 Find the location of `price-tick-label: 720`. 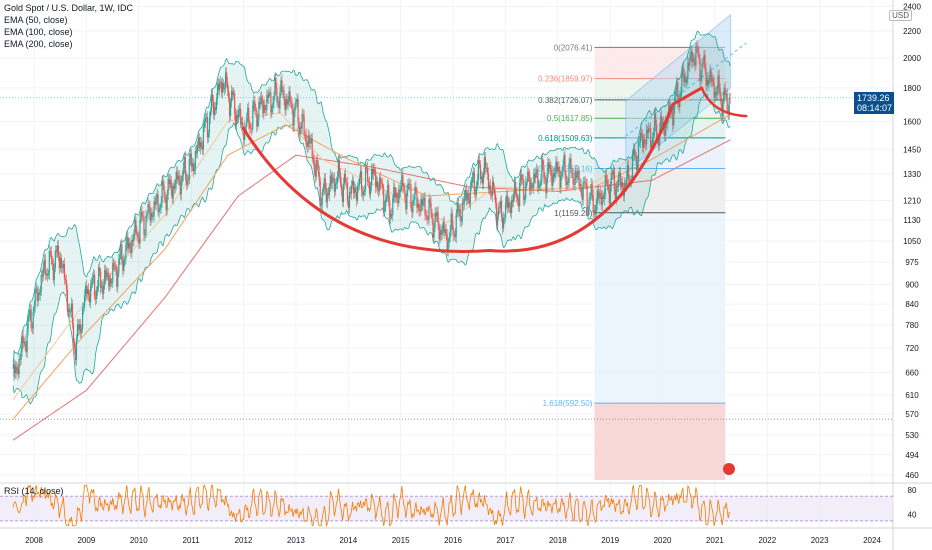

price-tick-label: 720 is located at coordinates (912, 348).